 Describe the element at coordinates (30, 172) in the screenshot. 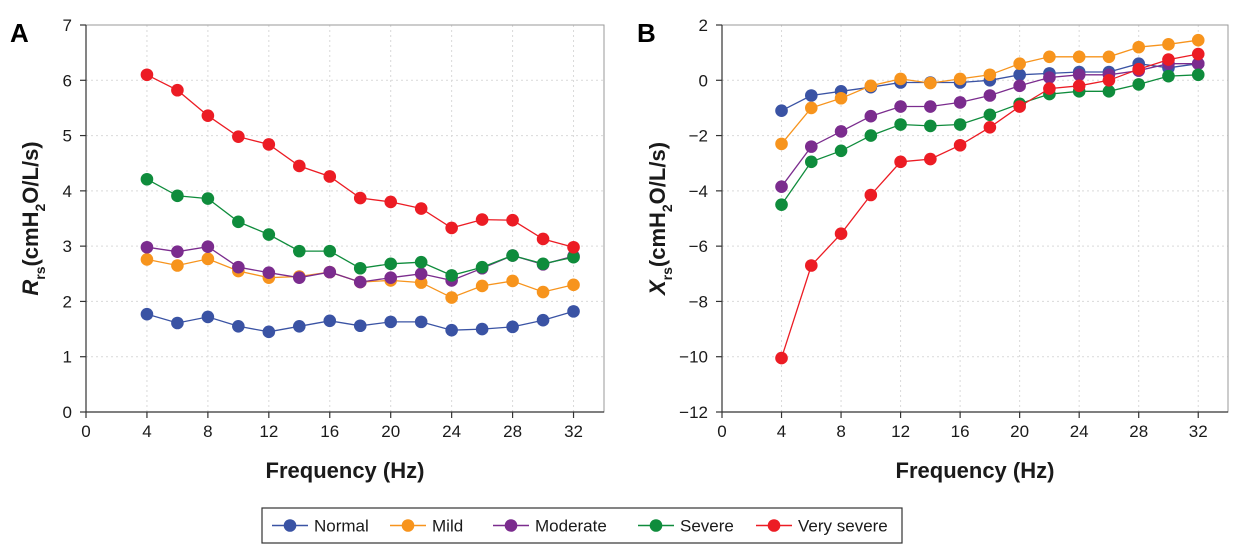

I see `panel-a-y-label-unit-rest: O/L/s)` at that location.